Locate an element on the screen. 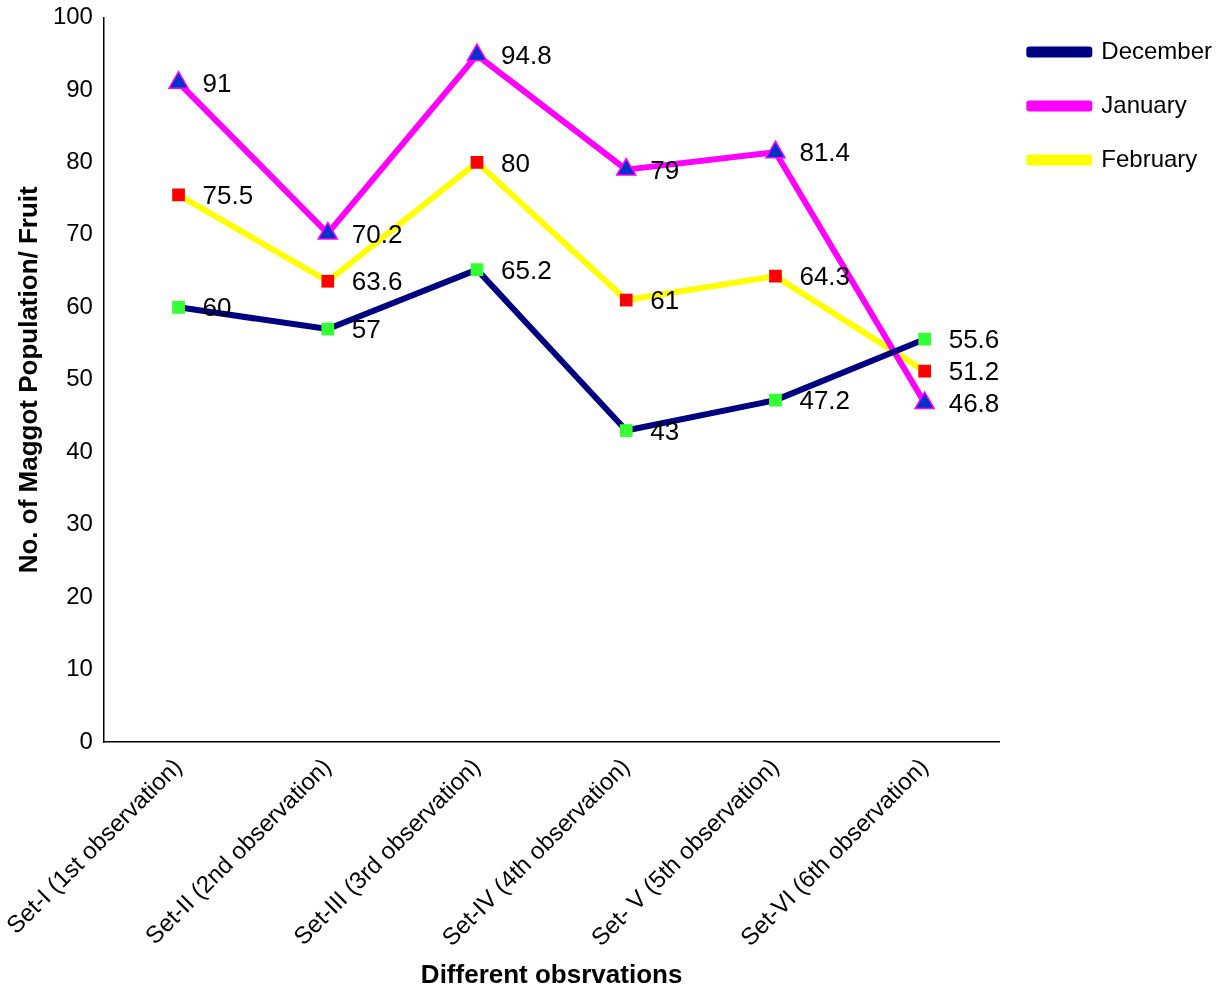 Image resolution: width=1232 pixels, height=1005 pixels. data-label: 81.4 is located at coordinates (825, 152).